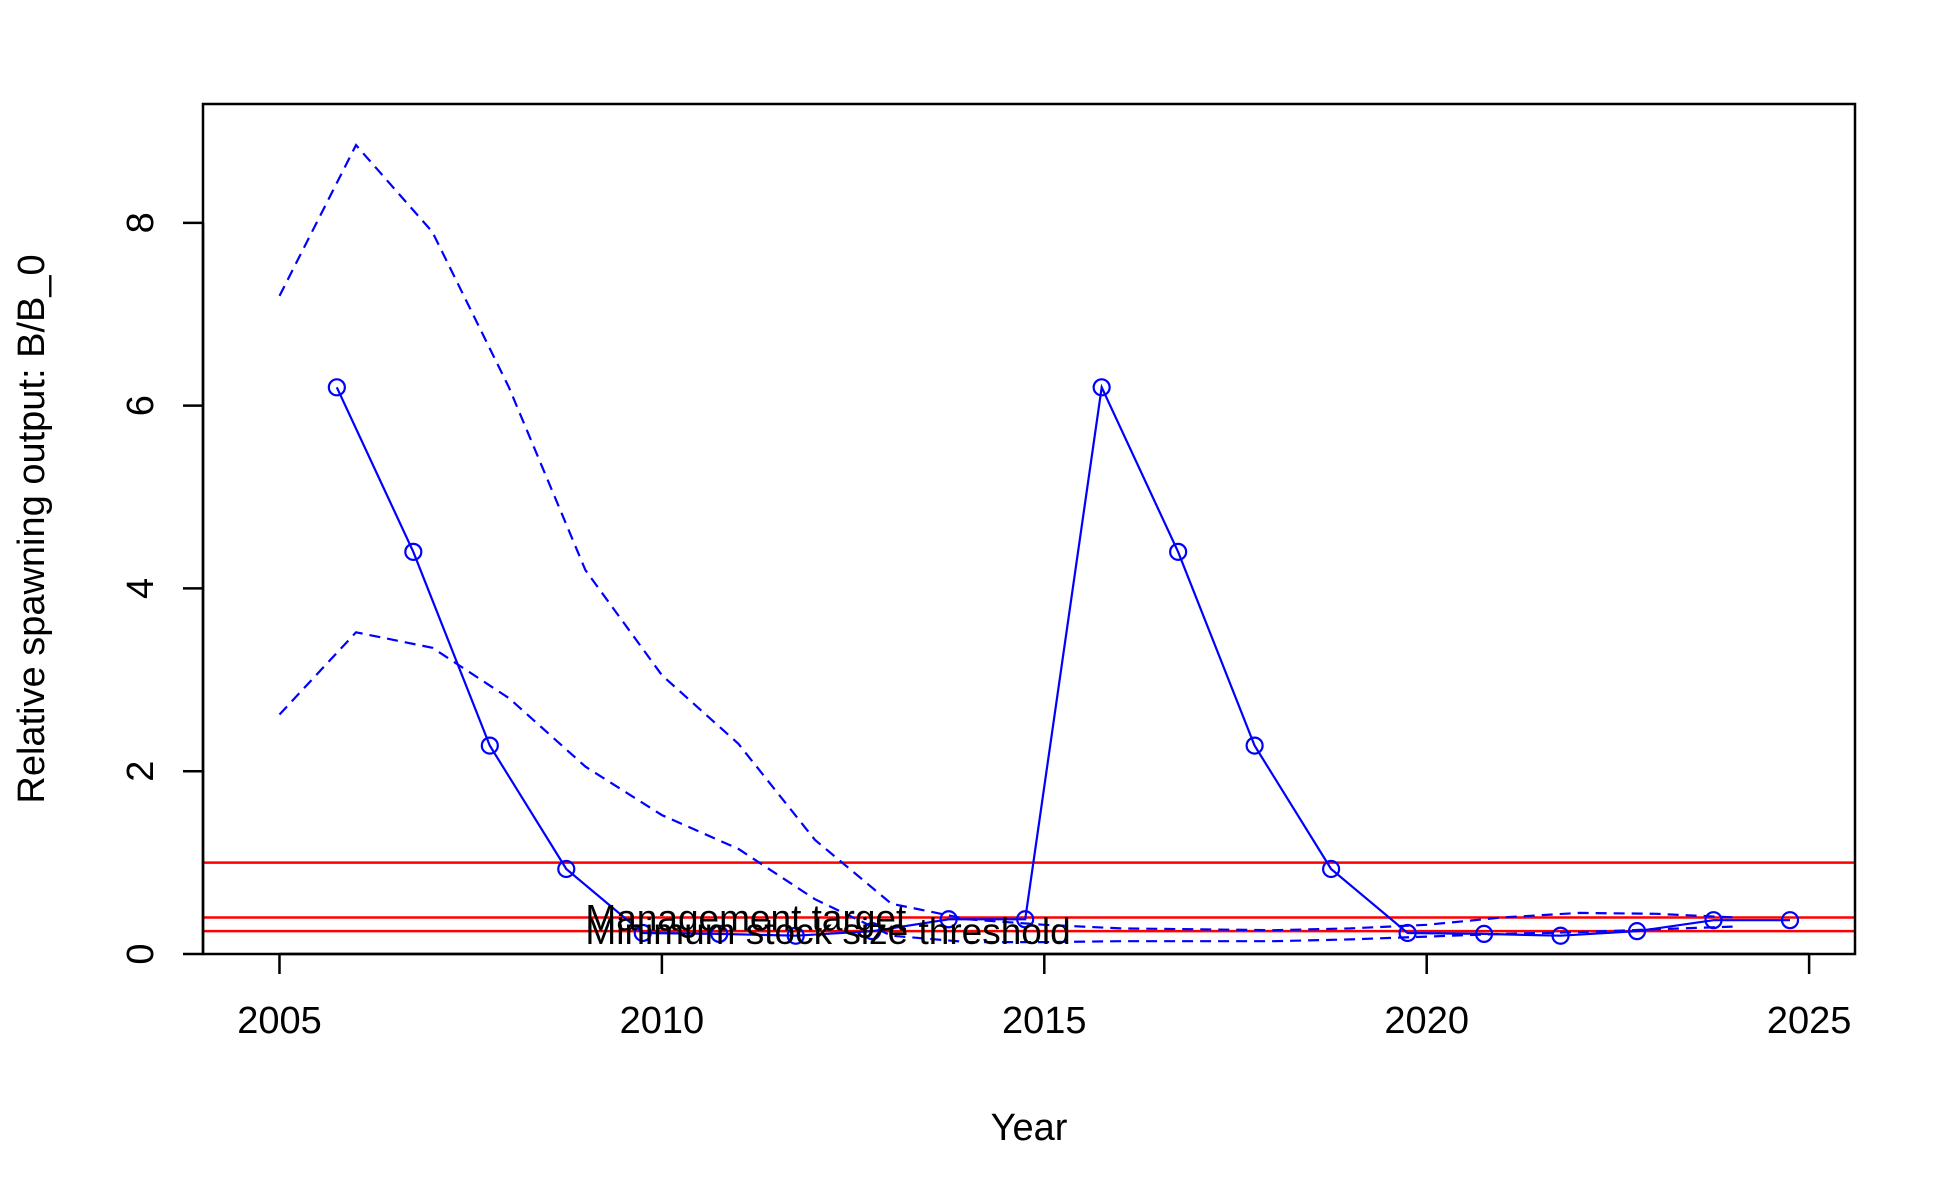 Image resolution: width=1950 pixels, height=1200 pixels. I want to click on x-tick-label: 2020, so click(1426, 1021).